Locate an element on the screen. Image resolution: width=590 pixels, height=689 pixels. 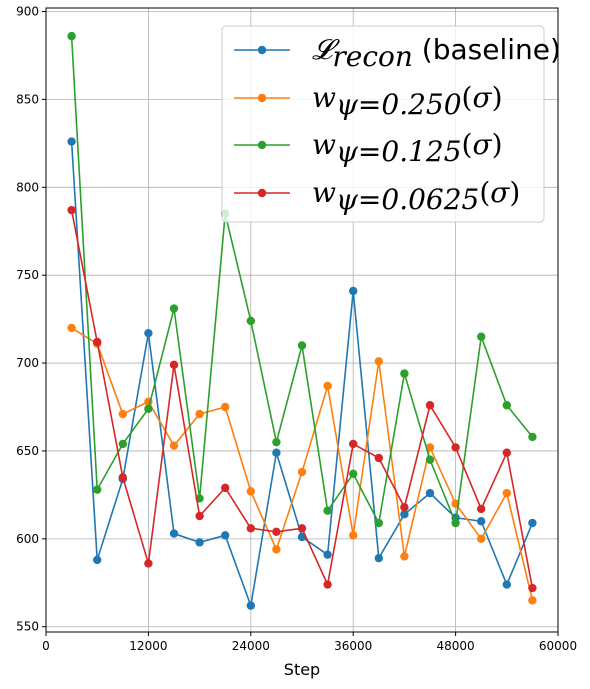
y-tick-label: 600 is located at coordinates (27, 539).